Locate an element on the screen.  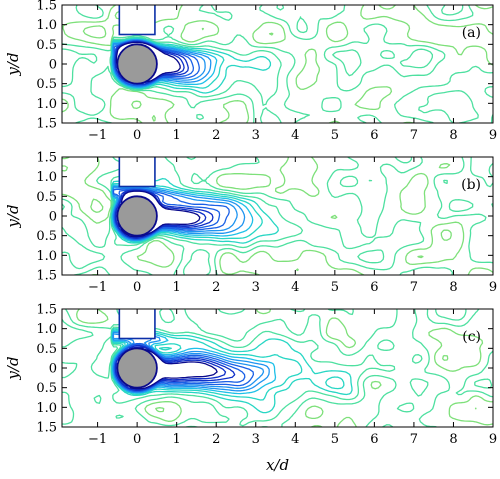
panel-label: (b) is located at coordinates (471, 185).